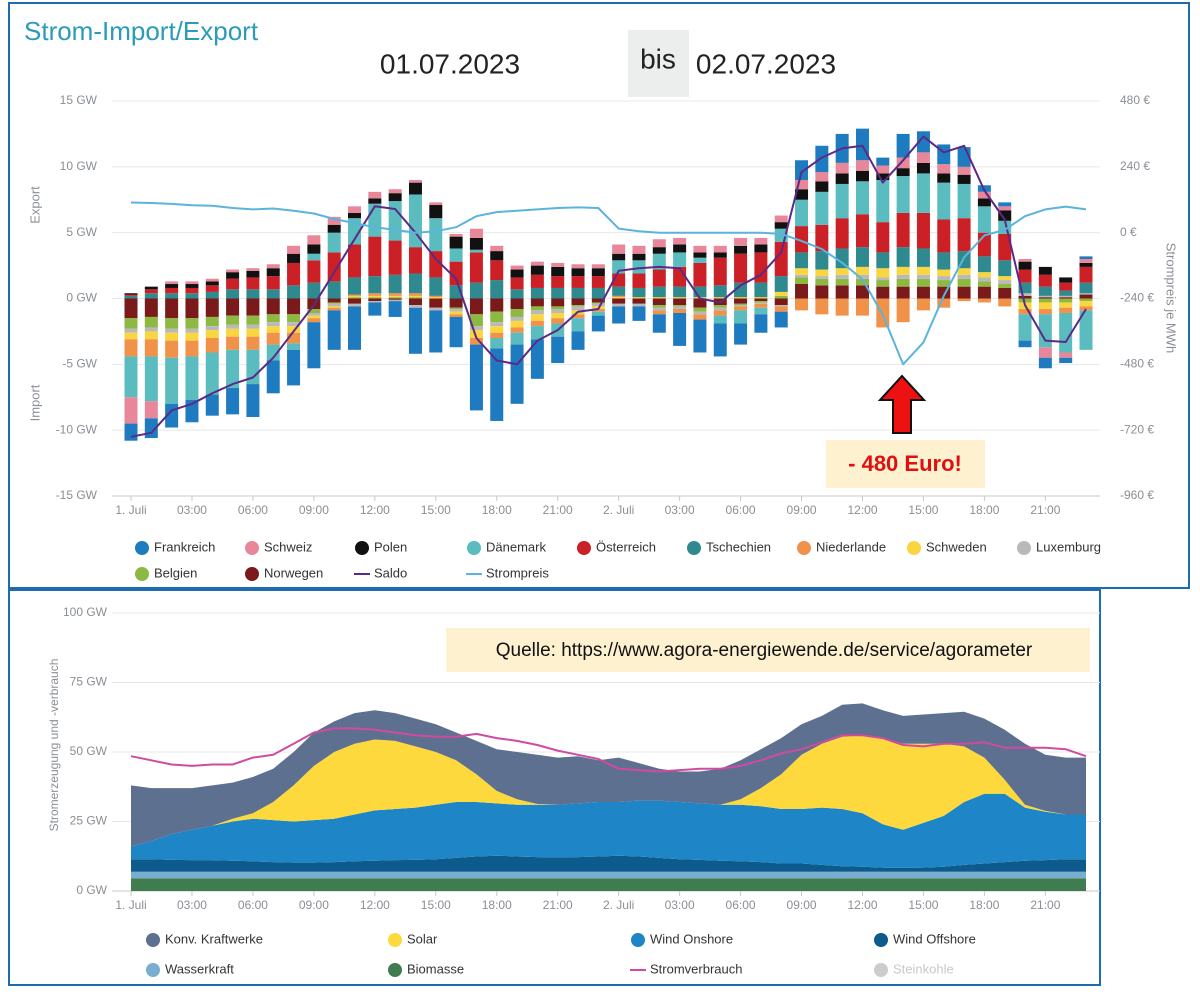 Image resolution: width=1200 pixels, height=996 pixels. I want to click on y-tick-label: 15 GW, so click(79, 100).